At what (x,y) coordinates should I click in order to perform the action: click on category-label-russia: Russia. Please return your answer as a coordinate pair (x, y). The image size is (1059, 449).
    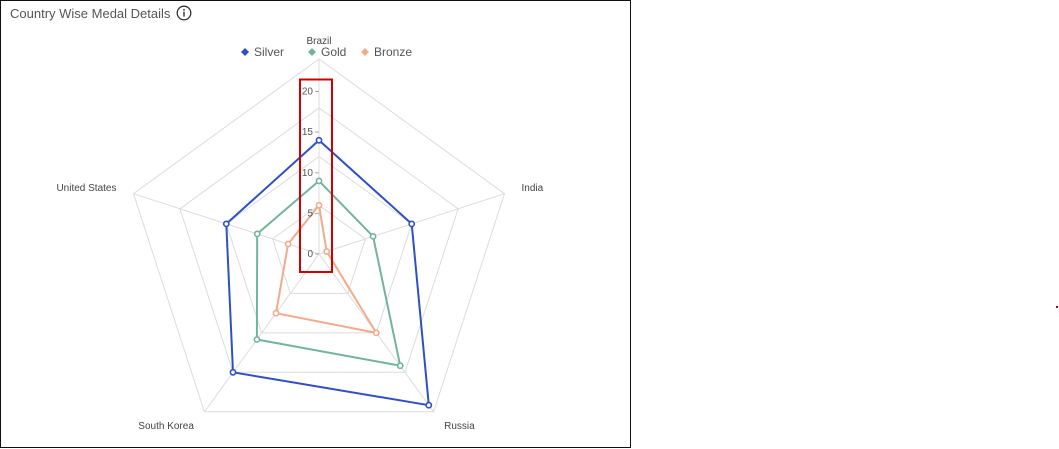
    Looking at the image, I should click on (459, 426).